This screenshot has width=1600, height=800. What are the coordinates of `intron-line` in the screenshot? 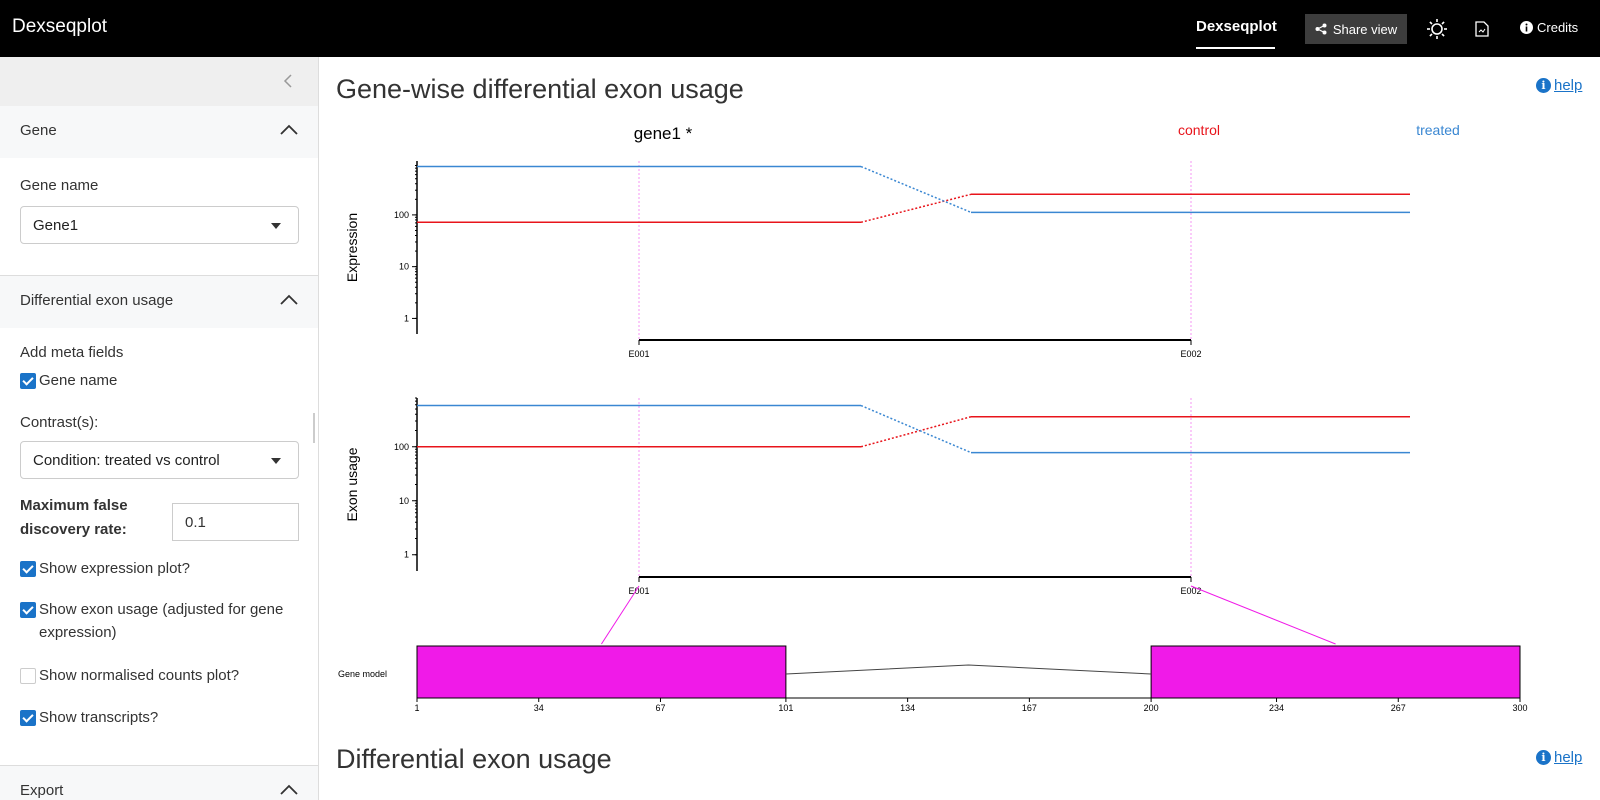 It's located at (968, 669).